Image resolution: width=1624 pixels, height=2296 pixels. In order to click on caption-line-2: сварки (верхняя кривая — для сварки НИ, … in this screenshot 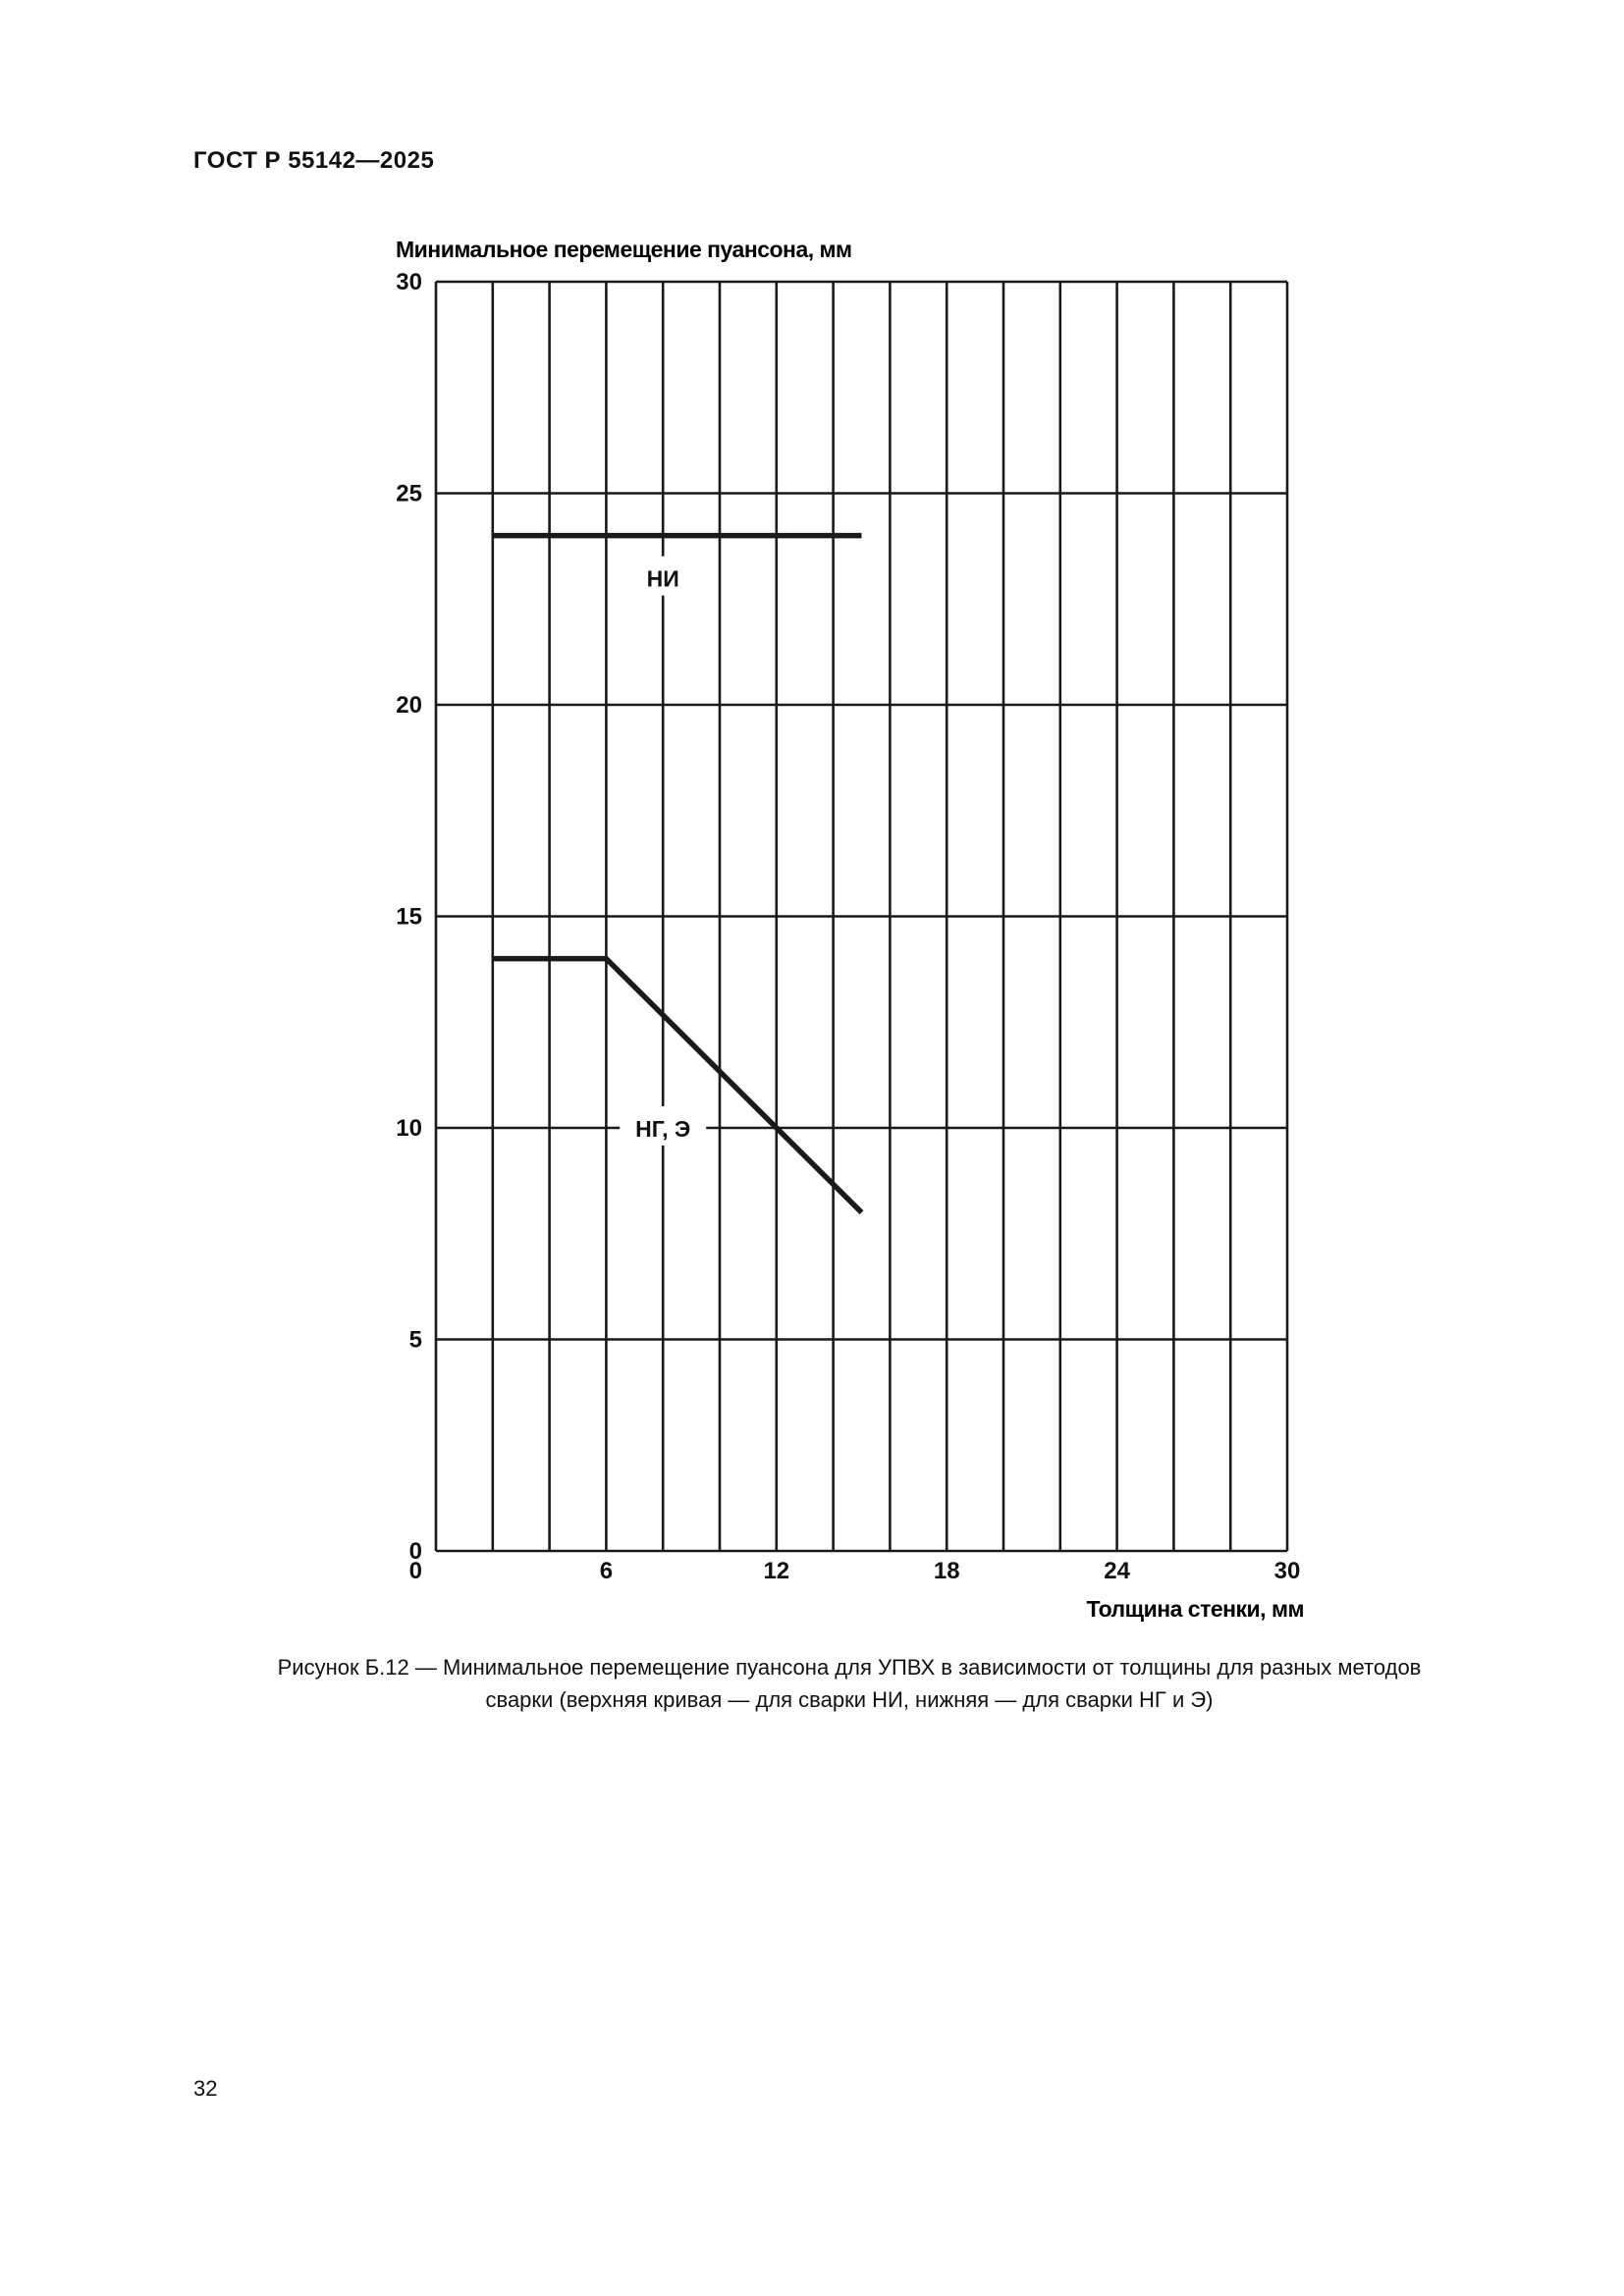, I will do `click(849, 1699)`.